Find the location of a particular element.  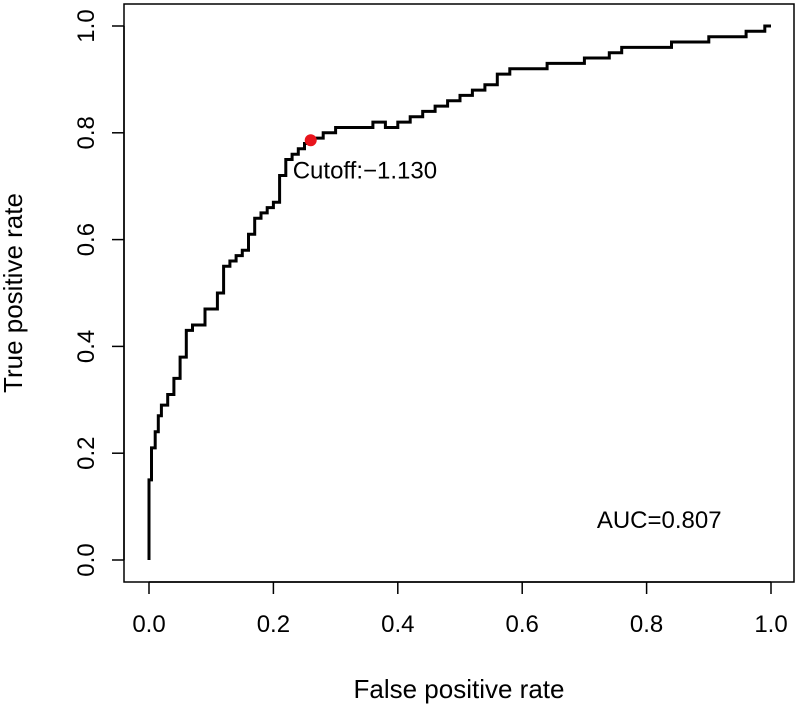

y-tick-label: 1.0 is located at coordinates (86, 25).